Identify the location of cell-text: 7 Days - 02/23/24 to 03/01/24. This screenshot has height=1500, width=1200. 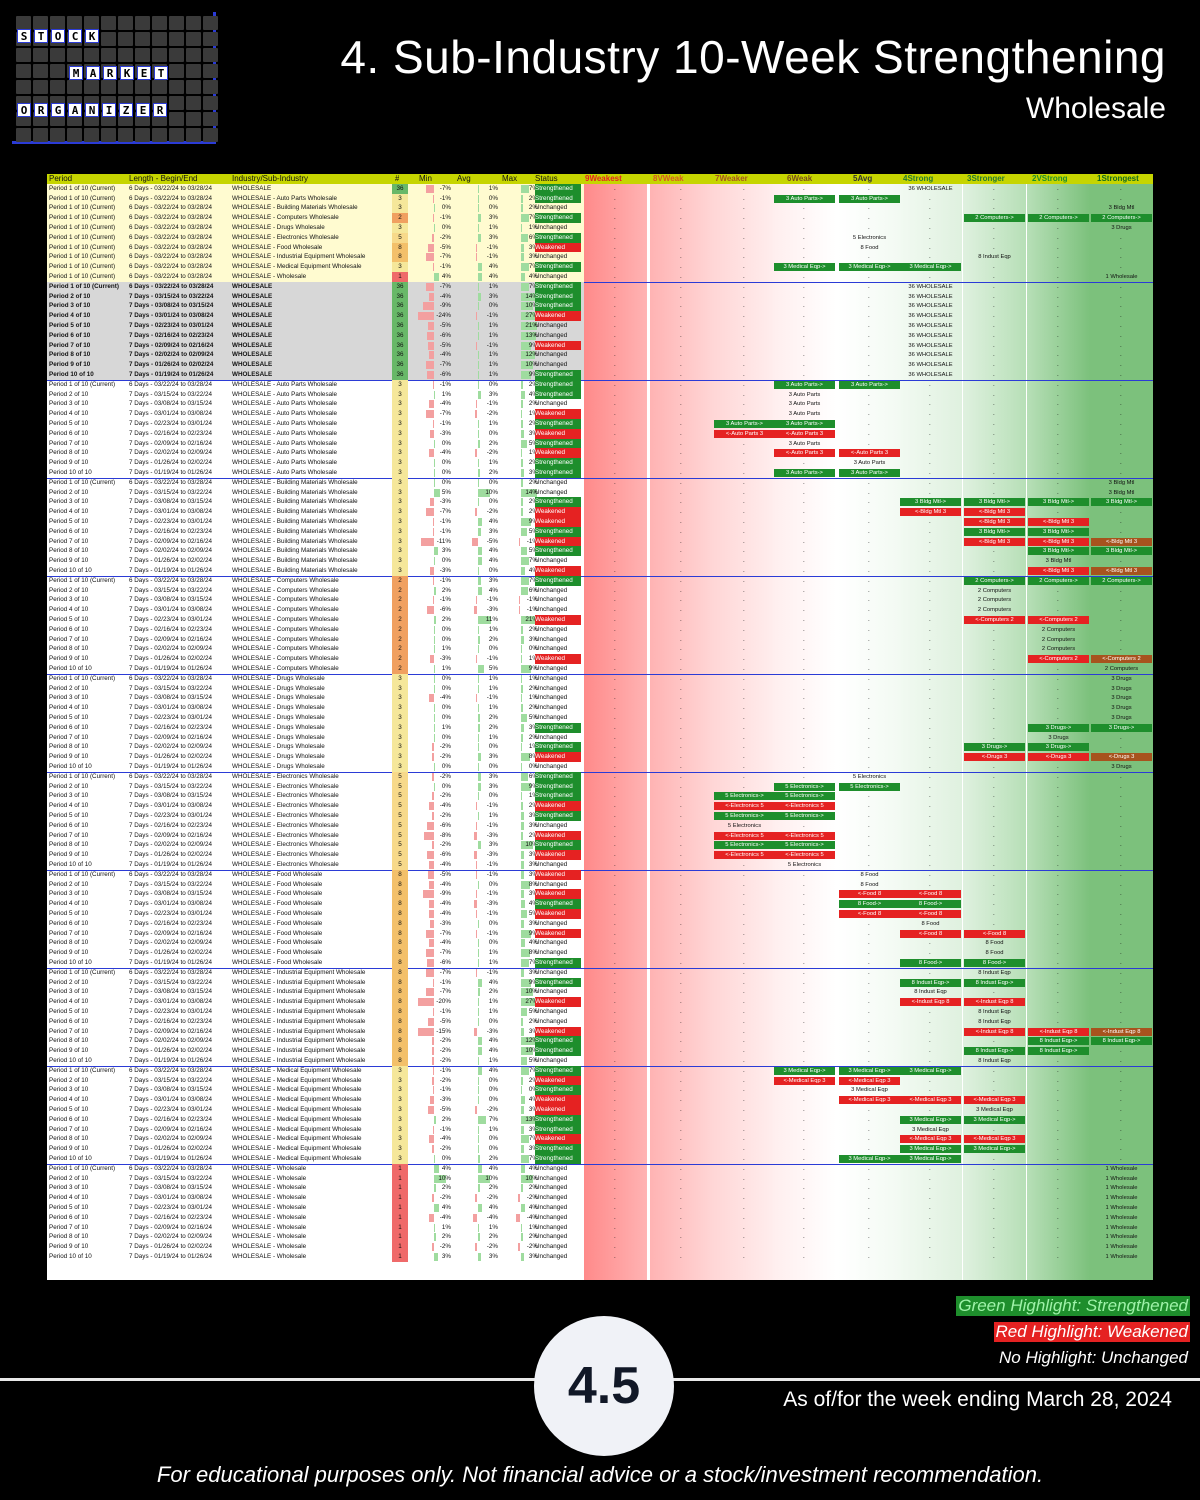
(170, 717).